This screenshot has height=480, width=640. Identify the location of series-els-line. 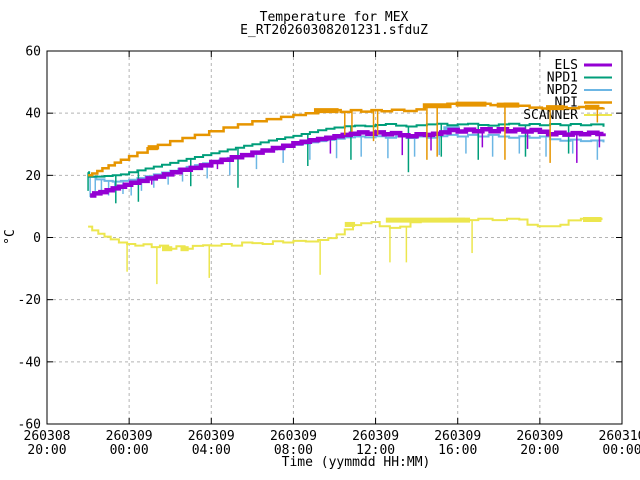
(348, 162).